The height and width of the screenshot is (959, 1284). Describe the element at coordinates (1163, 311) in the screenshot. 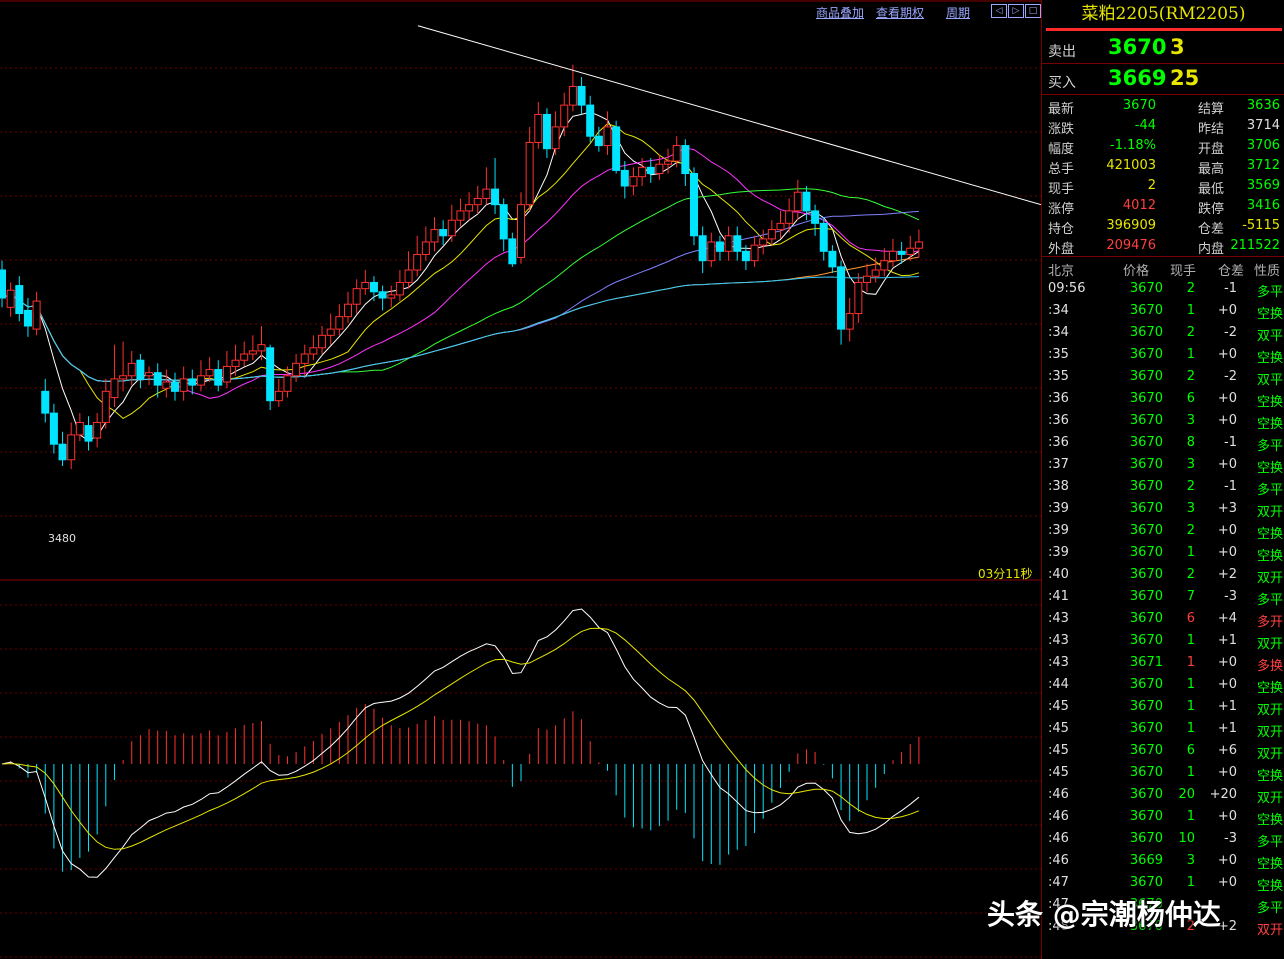

I see `tick-row: :34 3670 1 +0 空换` at that location.